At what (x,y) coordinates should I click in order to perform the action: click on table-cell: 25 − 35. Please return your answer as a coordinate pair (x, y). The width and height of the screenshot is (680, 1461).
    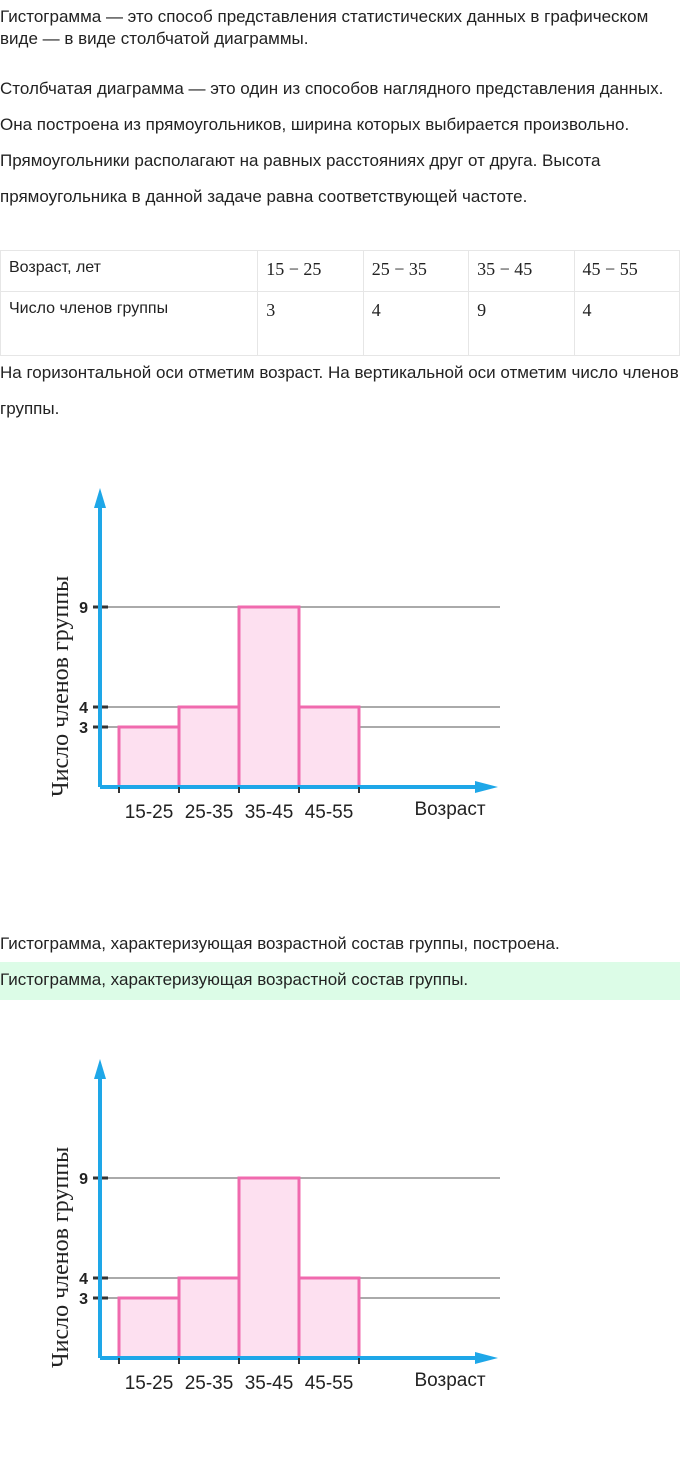
    Looking at the image, I should click on (416, 271).